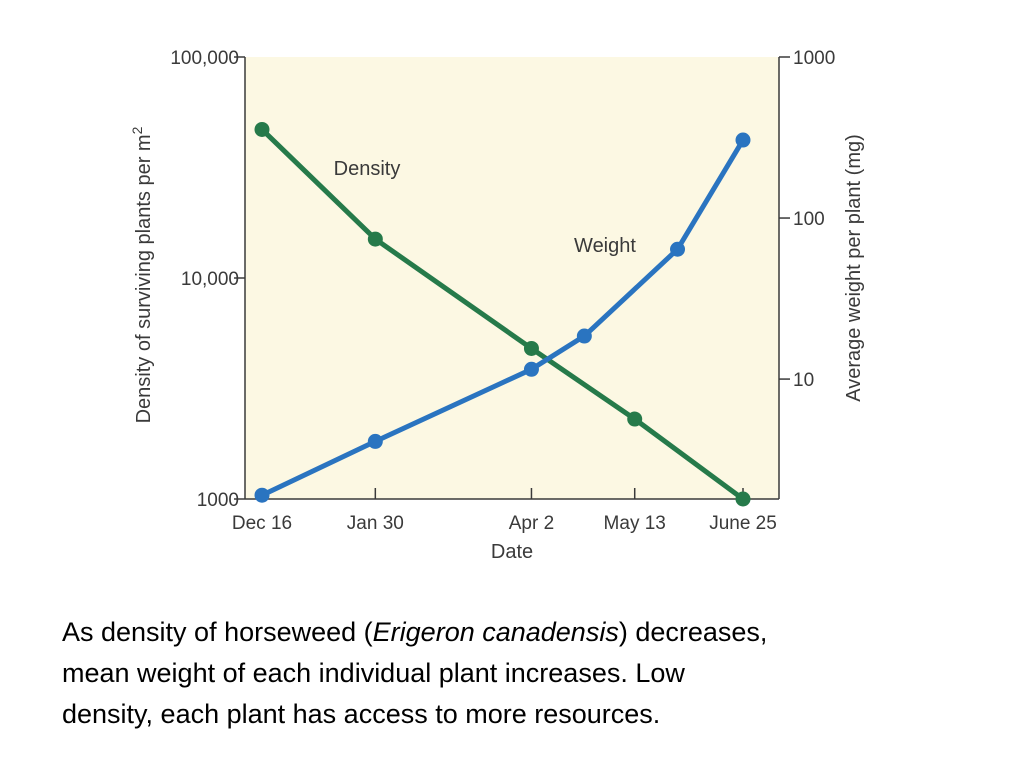 This screenshot has height=768, width=1024. What do you see at coordinates (204, 58) in the screenshot?
I see `y-left-tick-label: 100,000` at bounding box center [204, 58].